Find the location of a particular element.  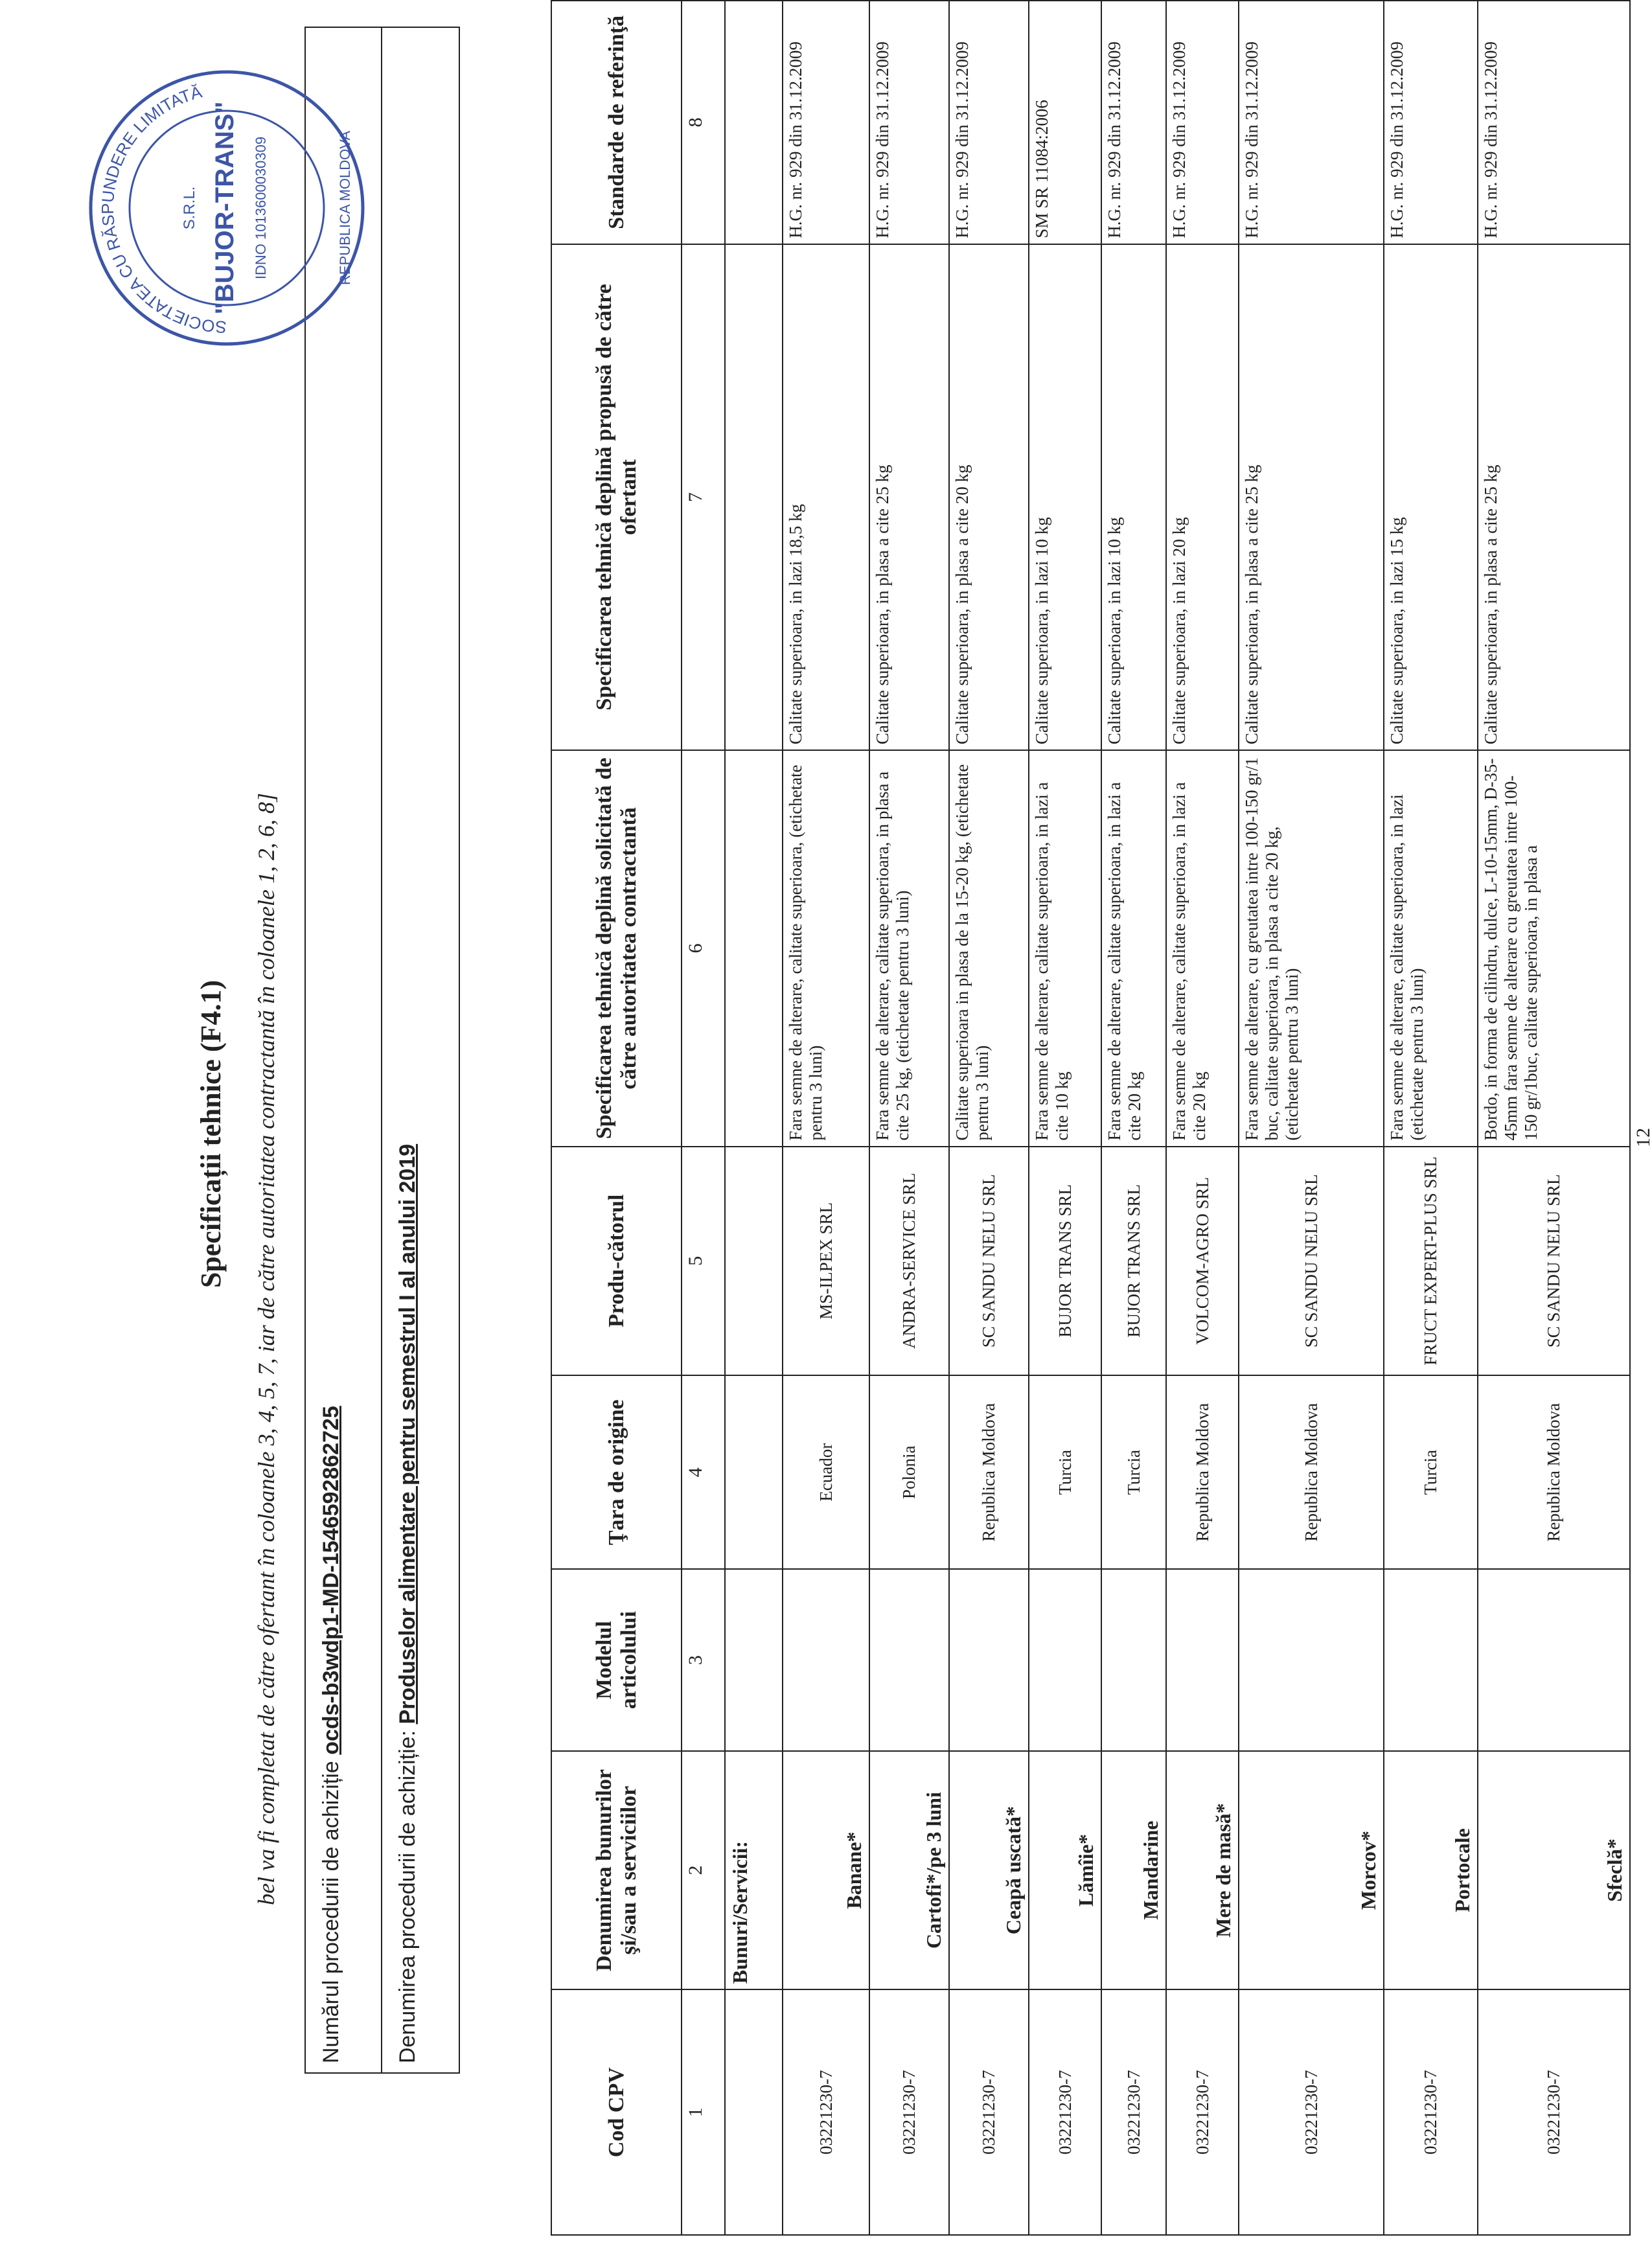

producer: VOLCOM-AGRO SRL is located at coordinates (1202, 1261).